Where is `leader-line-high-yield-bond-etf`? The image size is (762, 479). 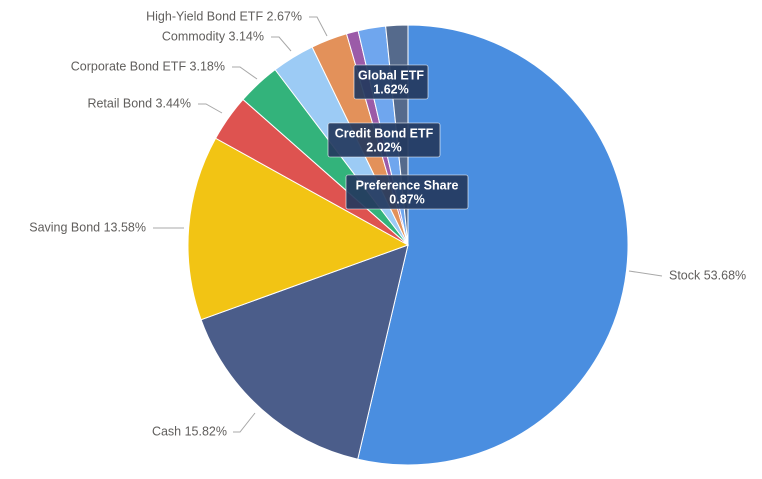 leader-line-high-yield-bond-etf is located at coordinates (318, 26).